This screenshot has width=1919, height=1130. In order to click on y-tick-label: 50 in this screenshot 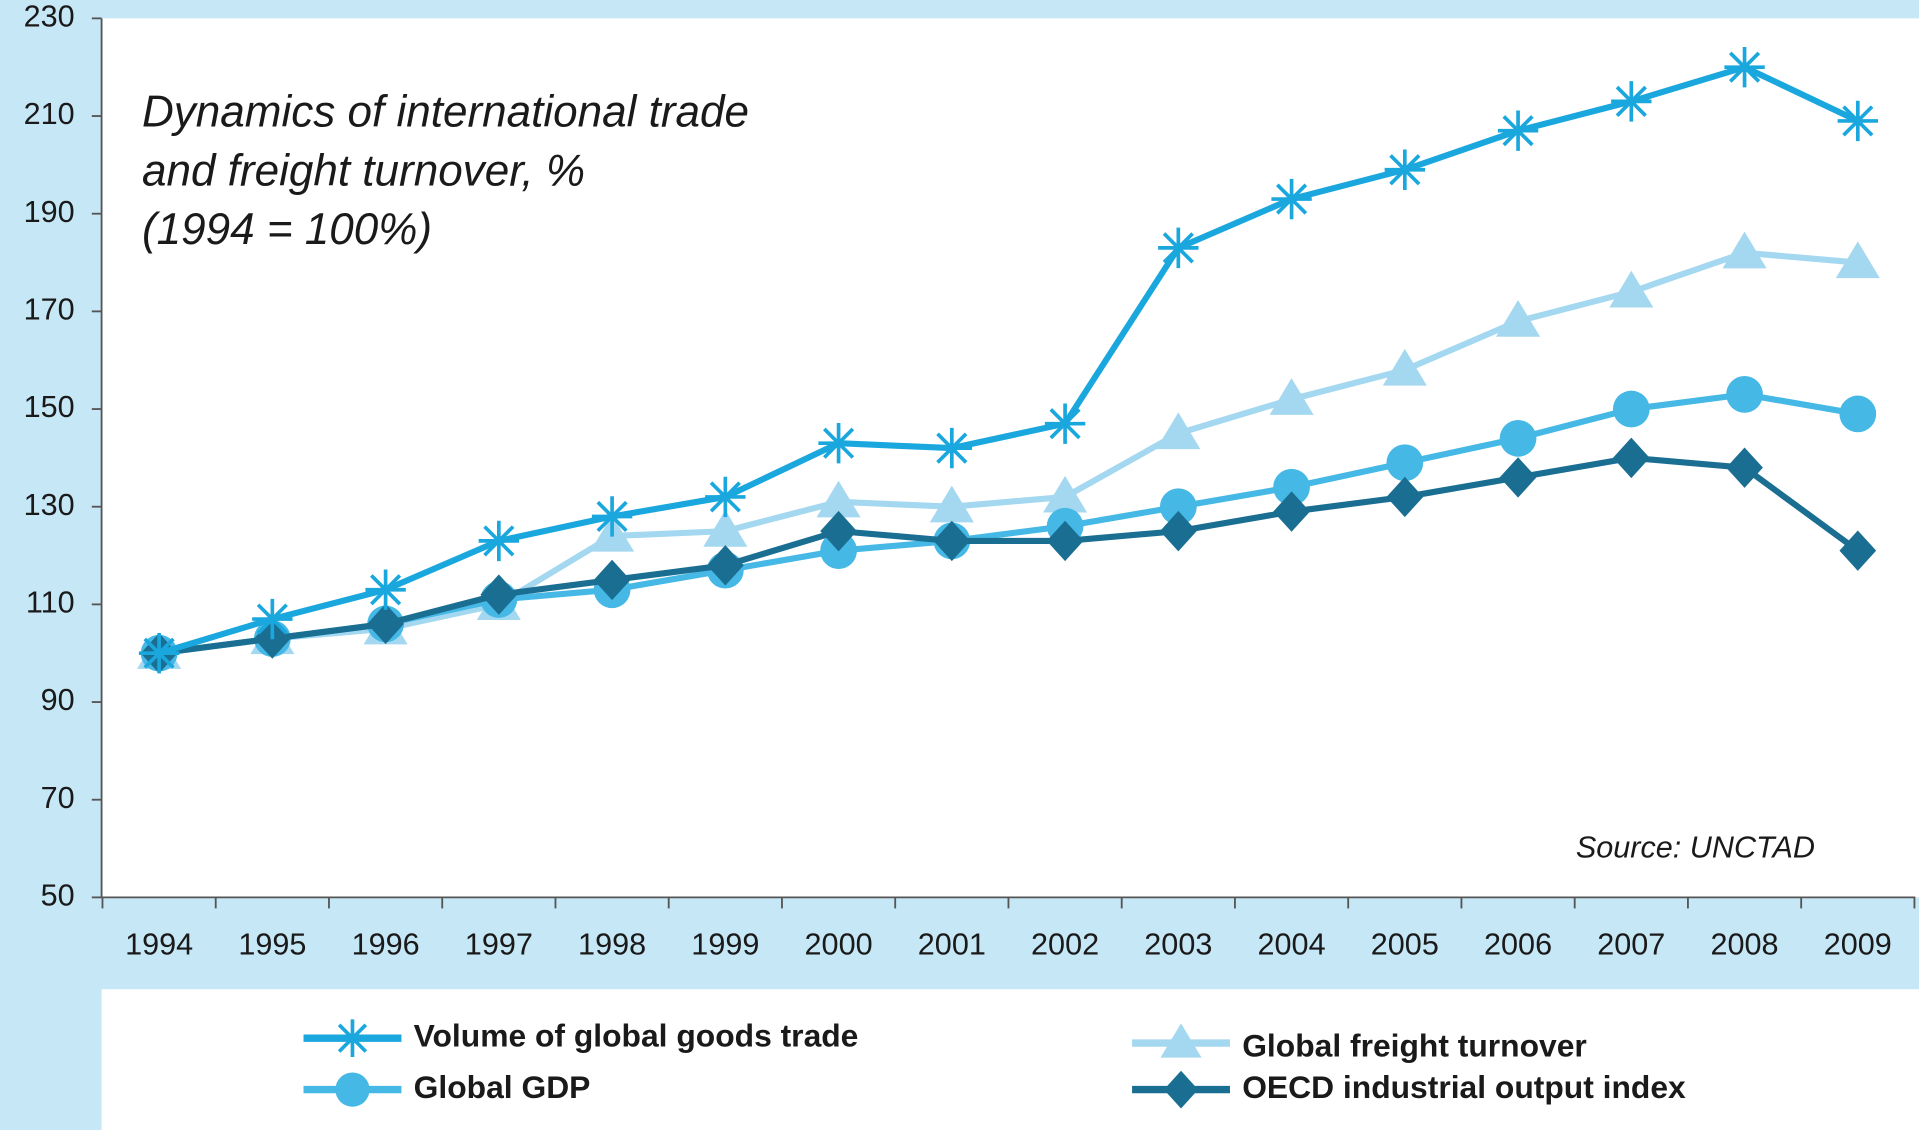, I will do `click(58, 895)`.